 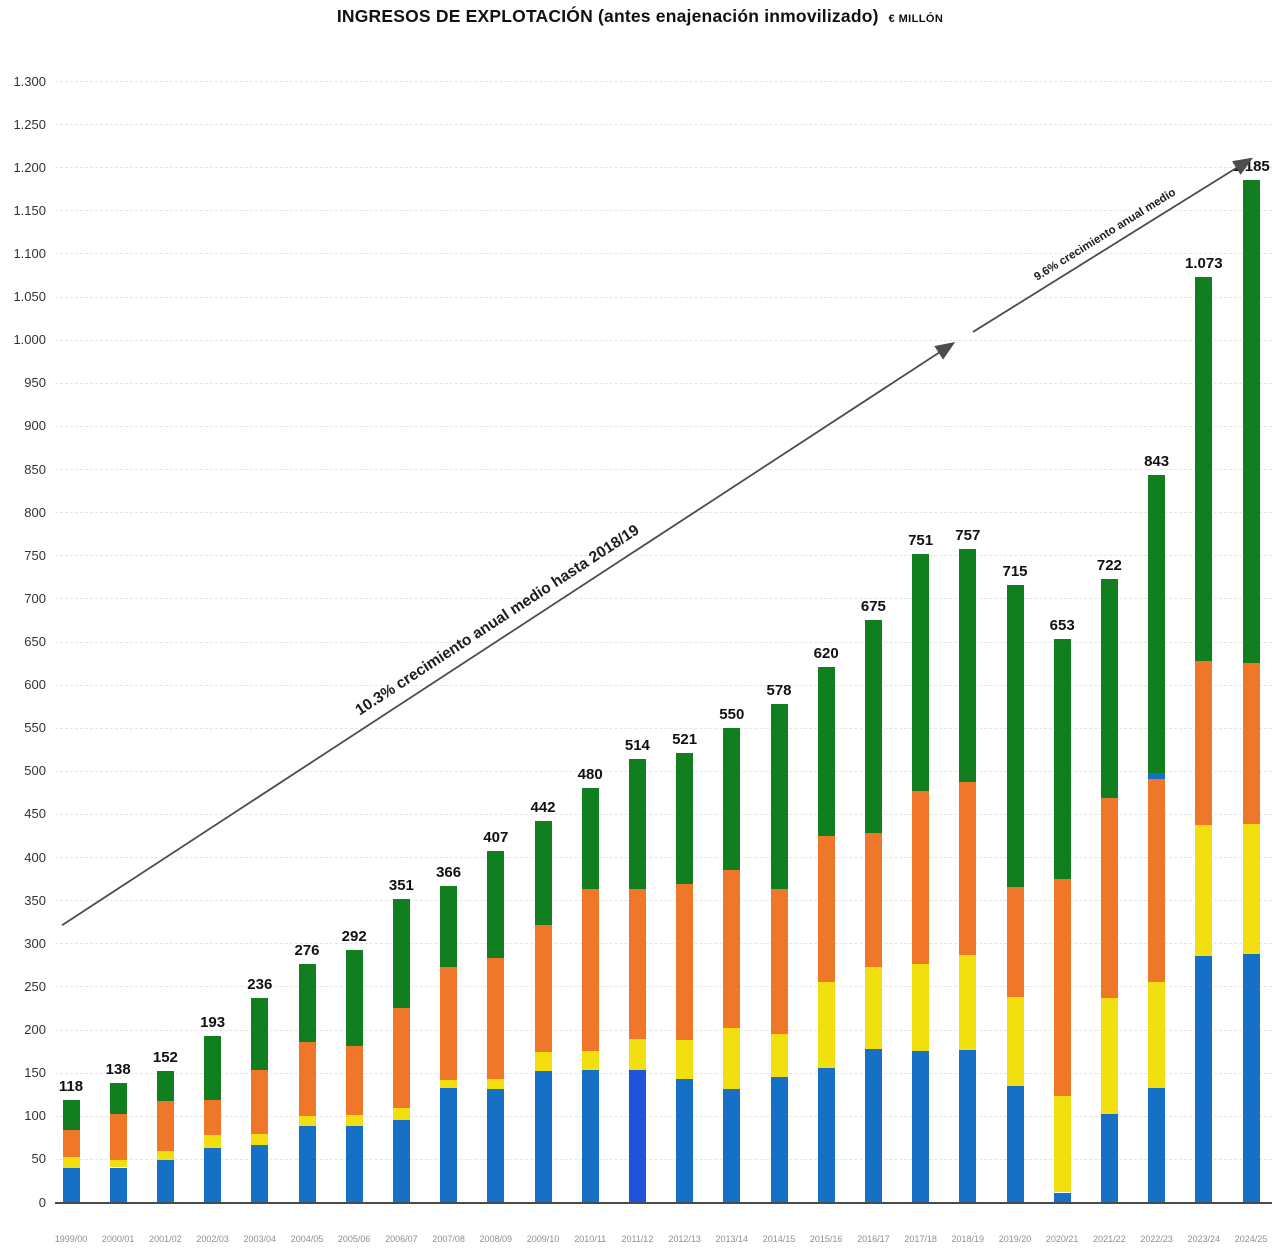 What do you see at coordinates (29, 340) in the screenshot?
I see `y-axis-tick-label: 1.000` at bounding box center [29, 340].